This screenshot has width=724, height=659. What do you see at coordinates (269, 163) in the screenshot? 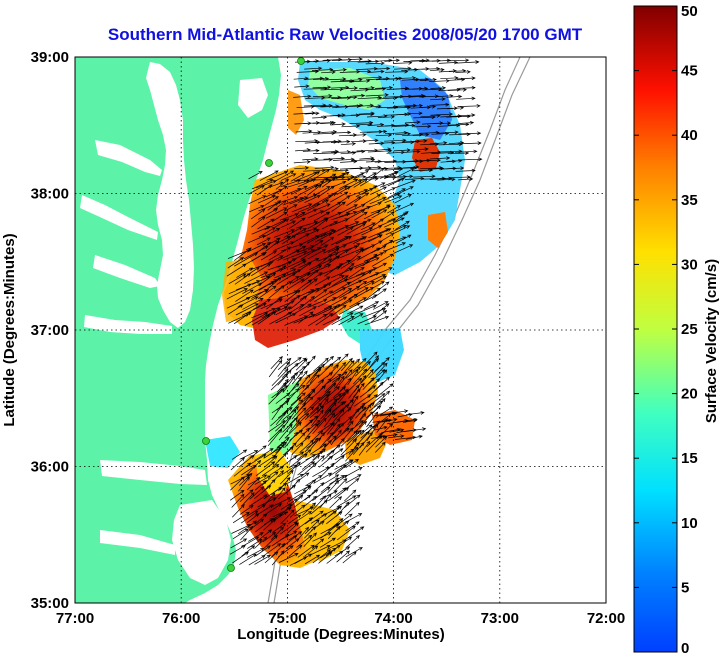
I see `radar-station-marker` at bounding box center [269, 163].